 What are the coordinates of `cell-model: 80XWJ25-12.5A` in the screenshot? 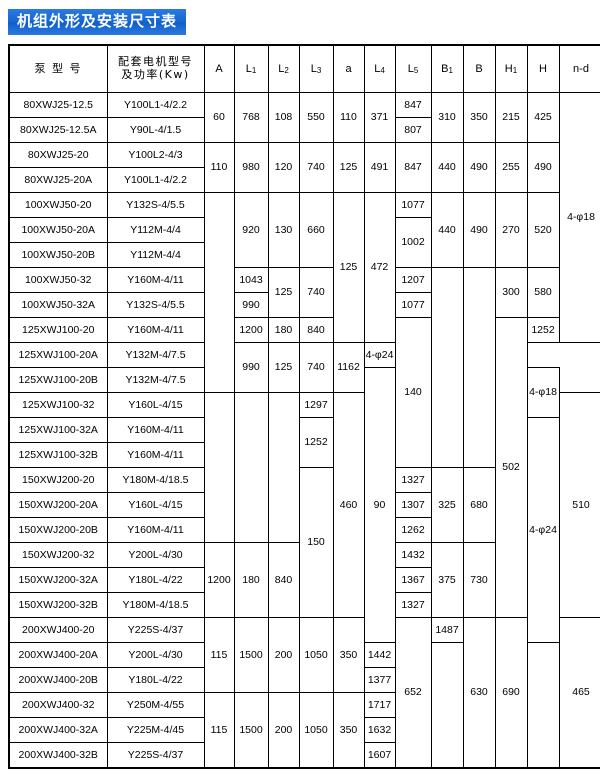 It's located at (58, 130).